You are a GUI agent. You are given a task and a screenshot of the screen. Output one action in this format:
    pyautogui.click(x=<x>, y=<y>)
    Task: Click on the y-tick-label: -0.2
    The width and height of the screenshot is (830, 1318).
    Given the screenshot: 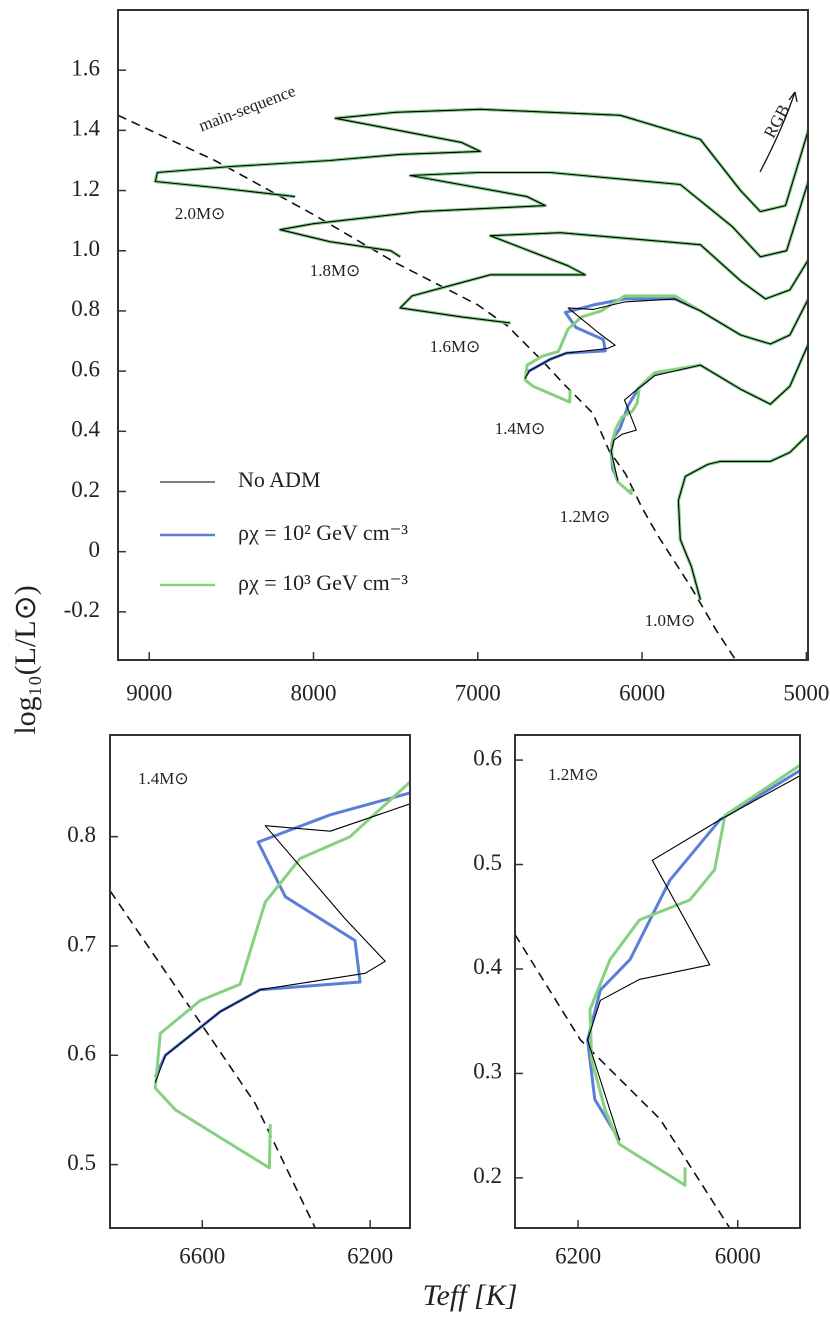 What is the action you would take?
    pyautogui.click(x=82, y=609)
    